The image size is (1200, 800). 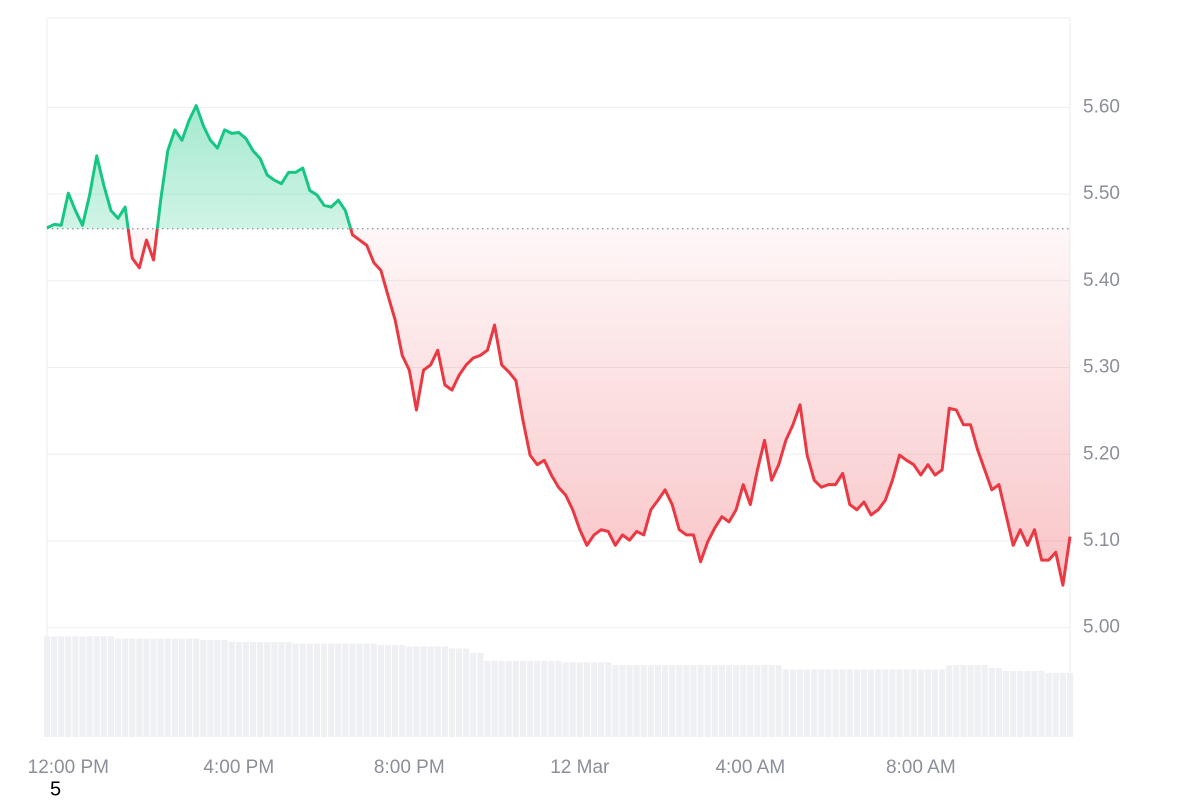 I want to click on footer-text: 5, so click(x=55, y=789).